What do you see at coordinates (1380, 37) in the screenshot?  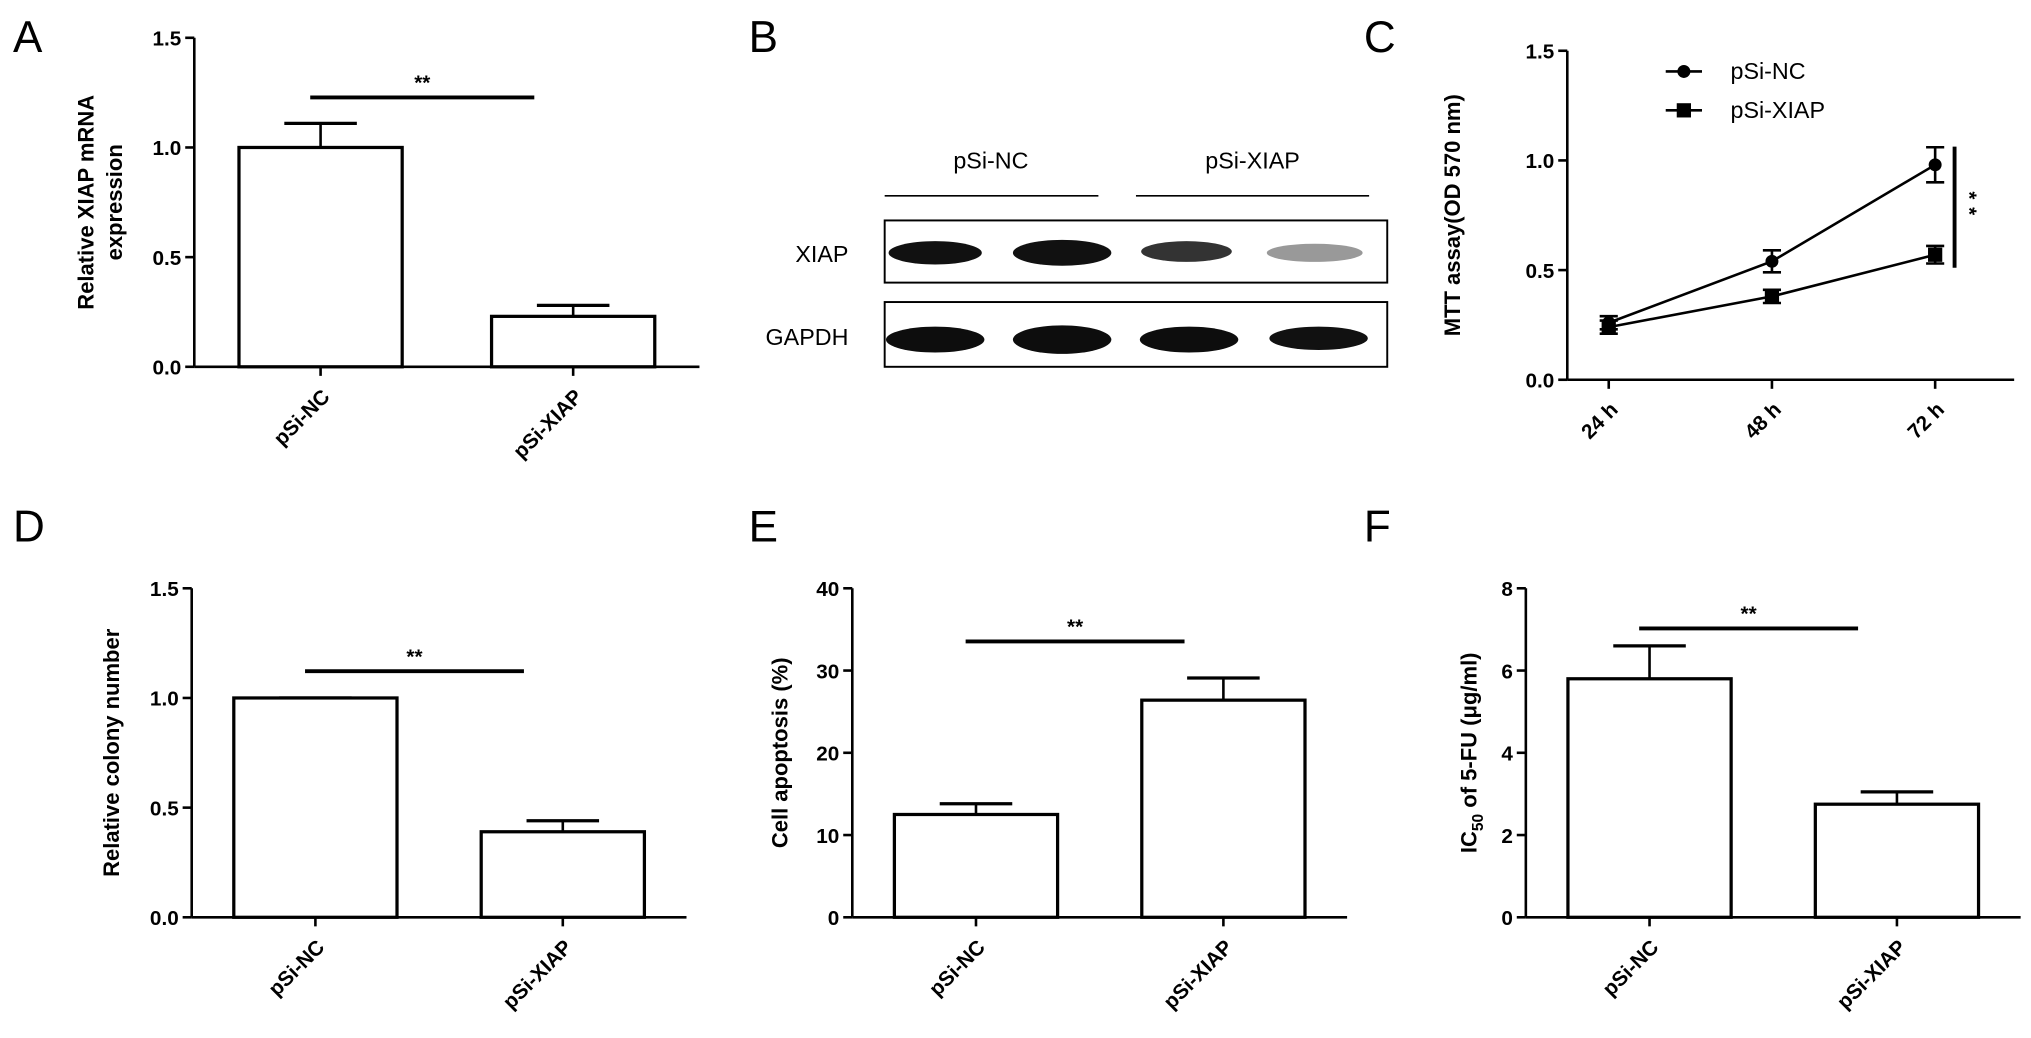 I see `panel-label: C` at bounding box center [1380, 37].